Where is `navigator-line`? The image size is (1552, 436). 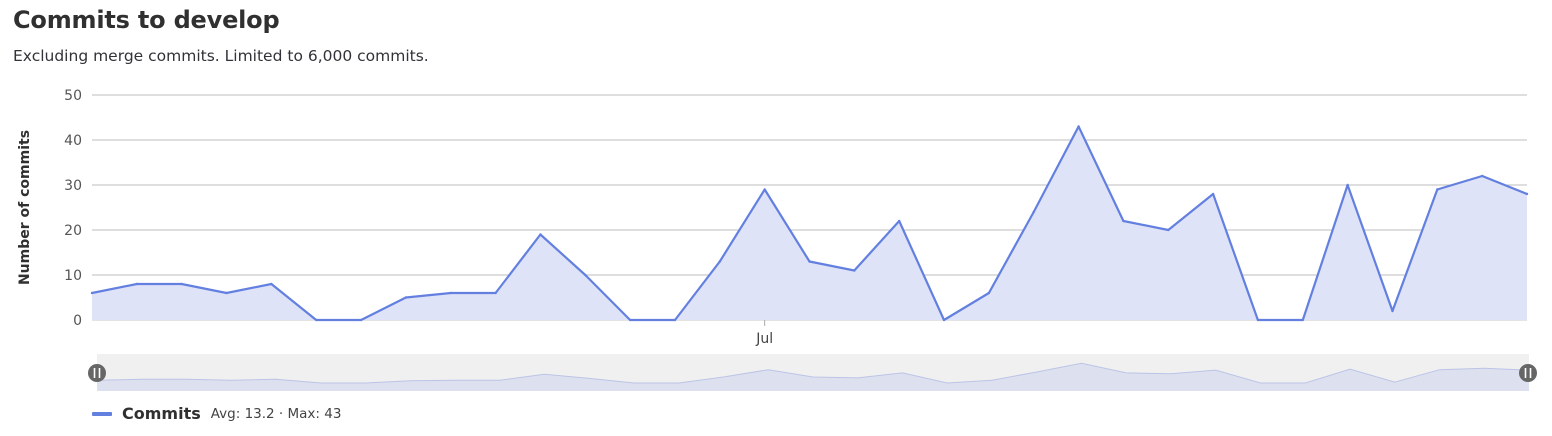 navigator-line is located at coordinates (813, 373).